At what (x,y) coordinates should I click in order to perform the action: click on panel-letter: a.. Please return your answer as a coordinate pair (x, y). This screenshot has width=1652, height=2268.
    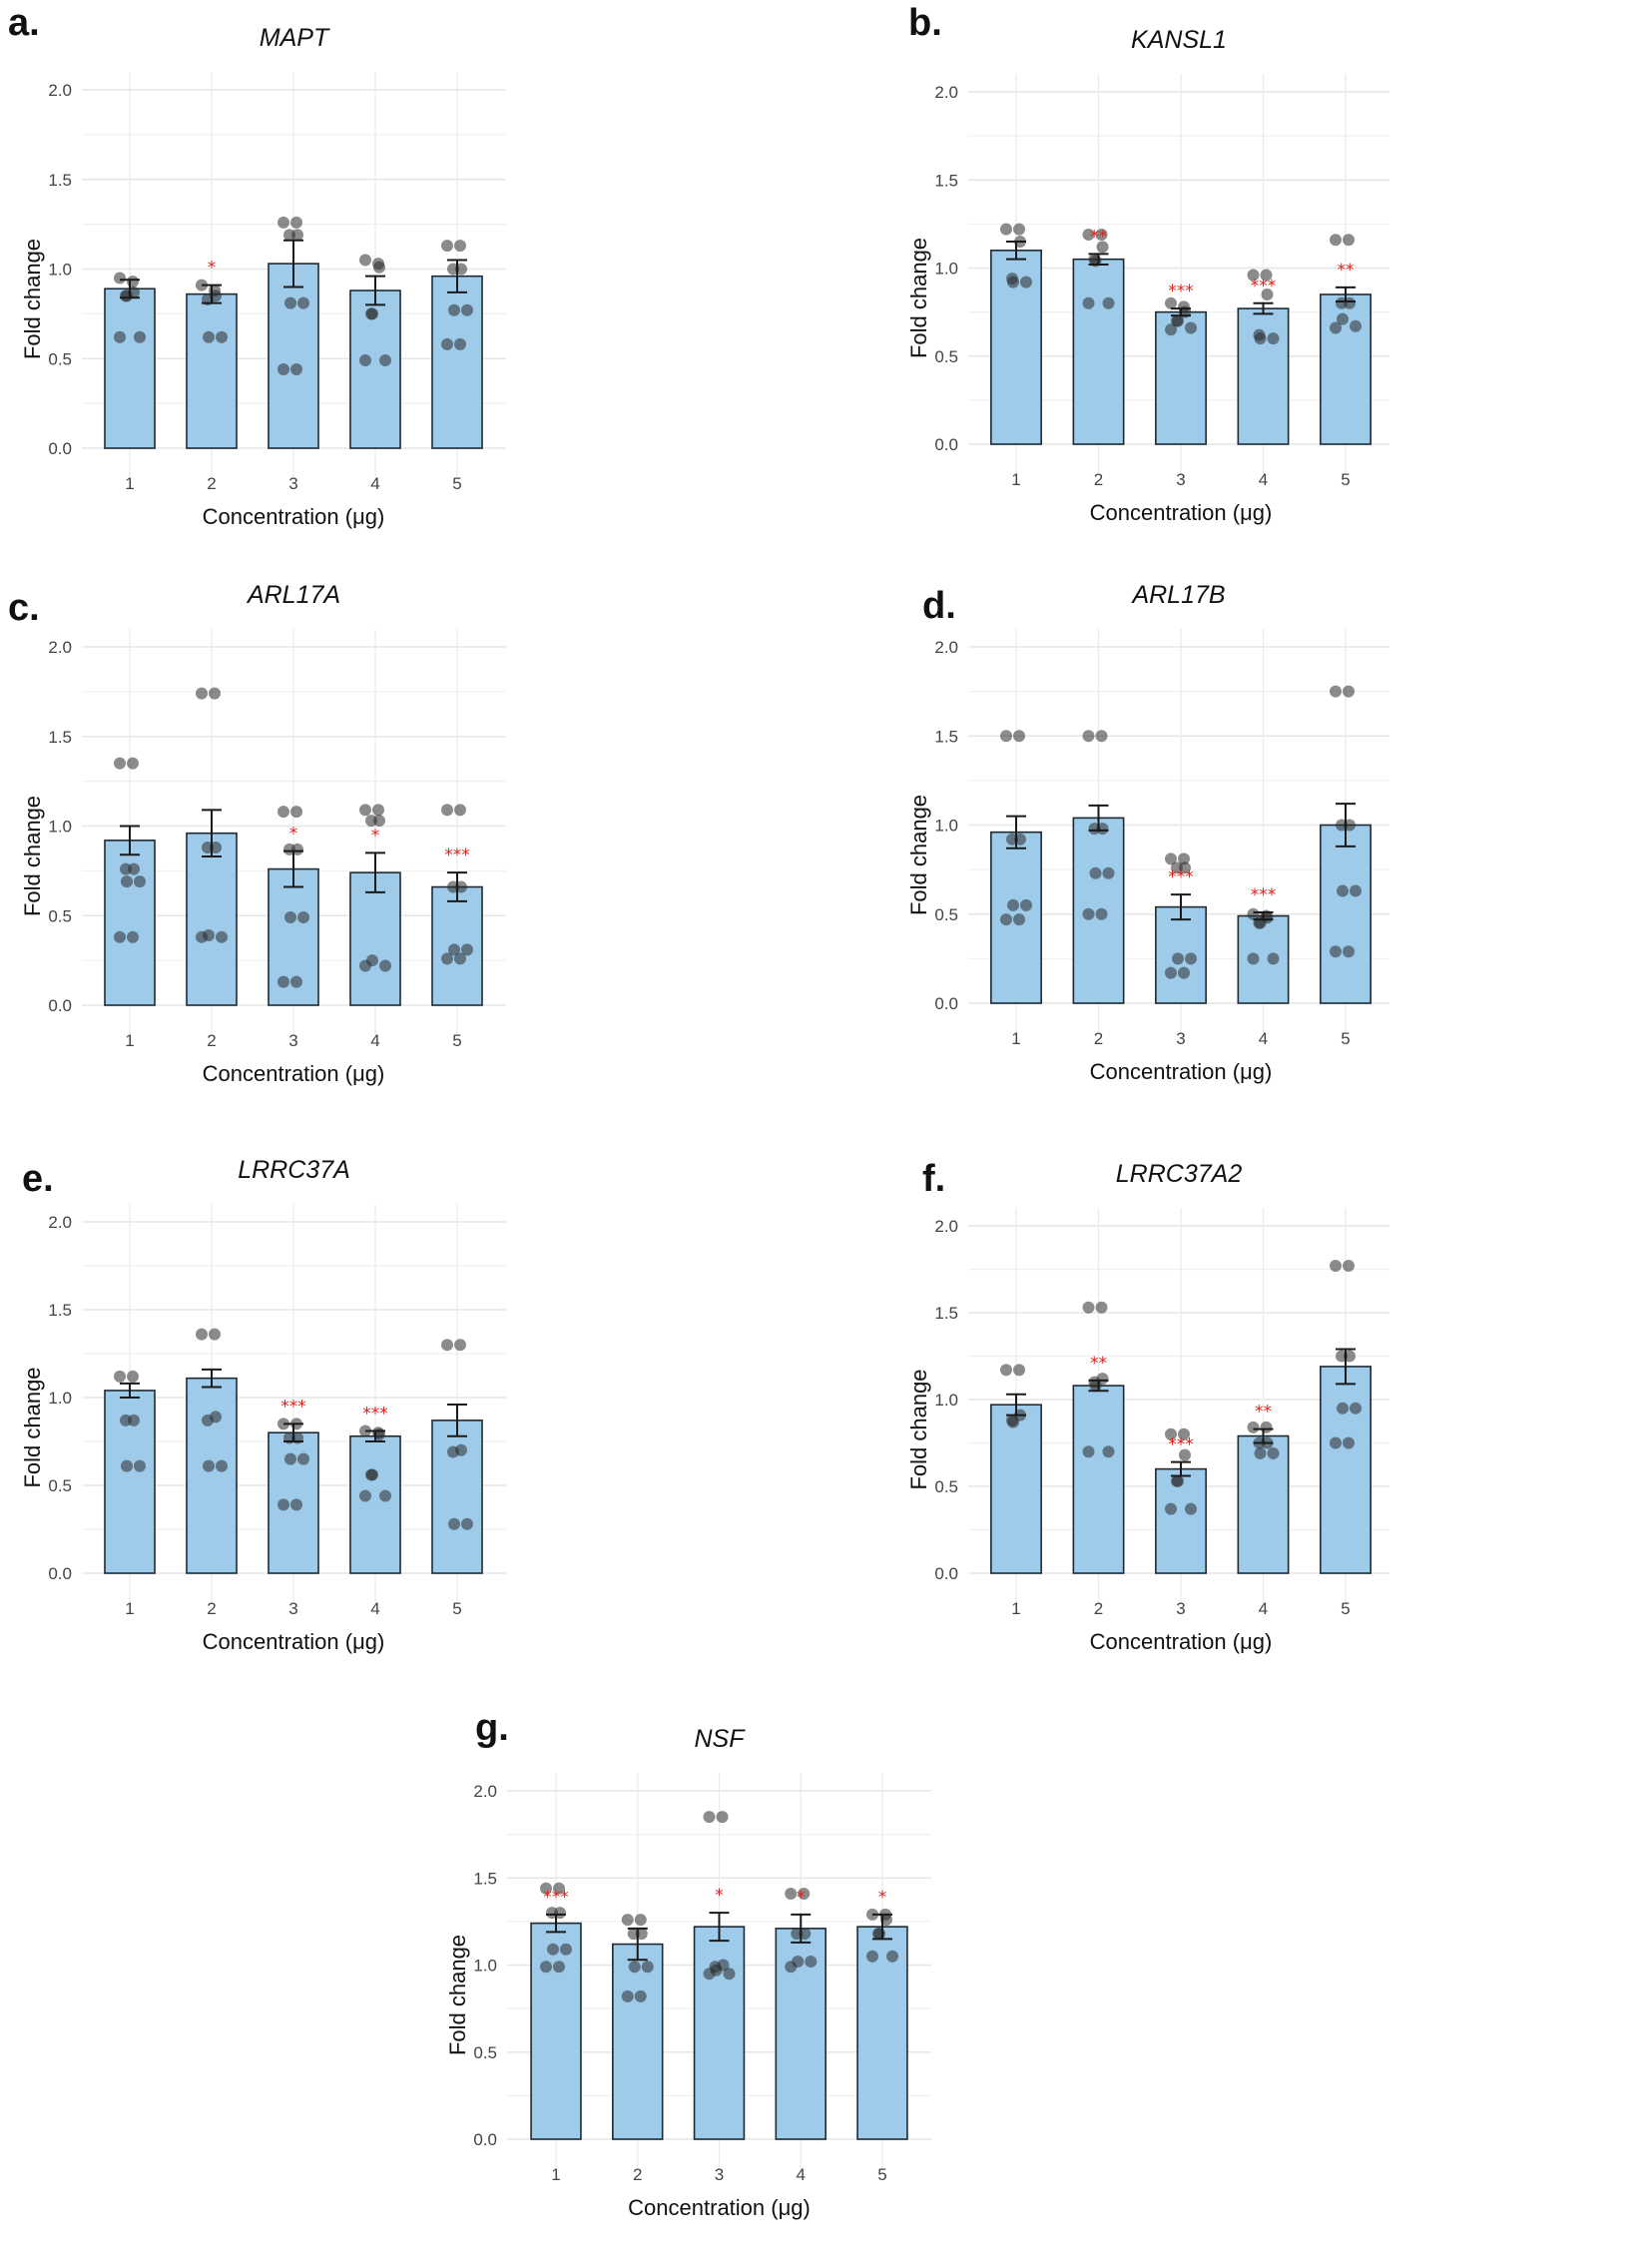
    Looking at the image, I should click on (24, 23).